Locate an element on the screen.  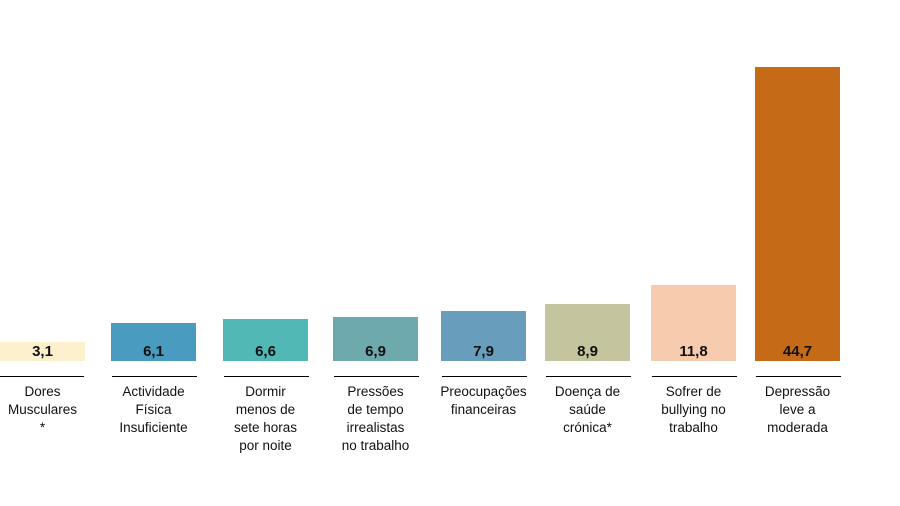
category-label: Preocupações financeiras is located at coordinates (483, 401).